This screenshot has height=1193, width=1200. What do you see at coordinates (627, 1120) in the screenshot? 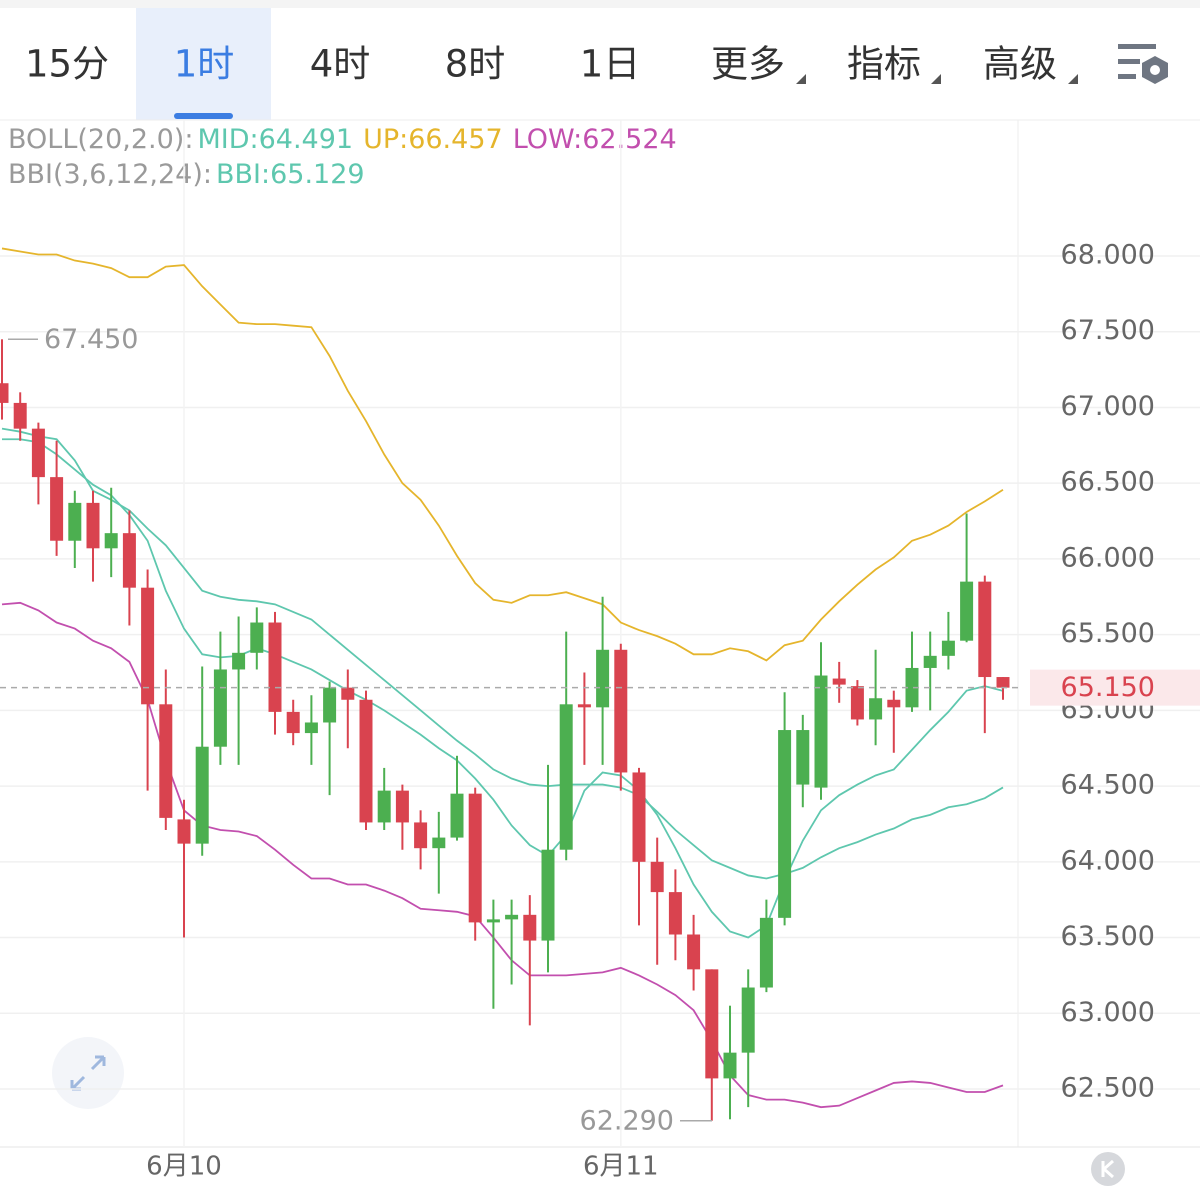
I see `low-marker-label: 62.290` at bounding box center [627, 1120].